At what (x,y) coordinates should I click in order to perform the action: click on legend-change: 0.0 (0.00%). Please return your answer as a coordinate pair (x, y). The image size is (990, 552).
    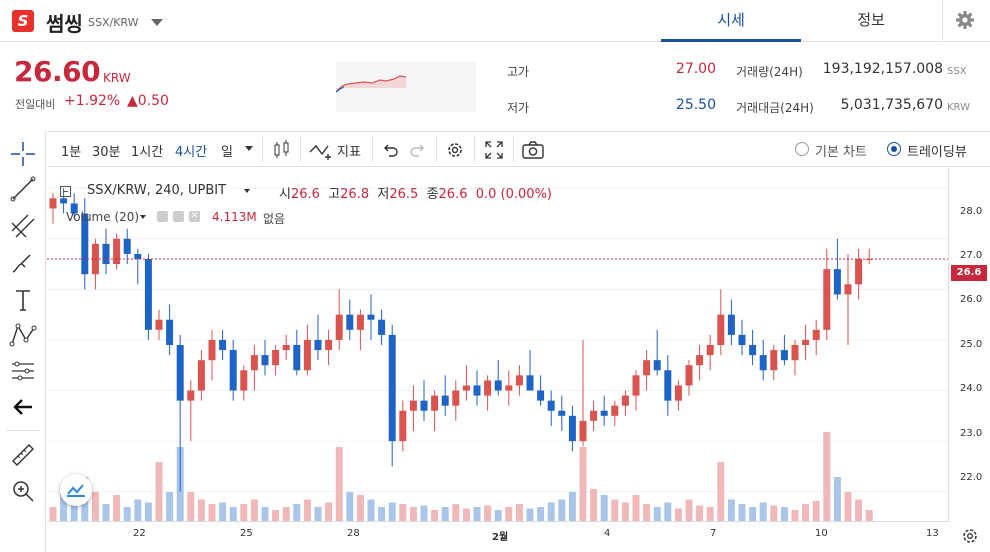
    Looking at the image, I should click on (513, 194).